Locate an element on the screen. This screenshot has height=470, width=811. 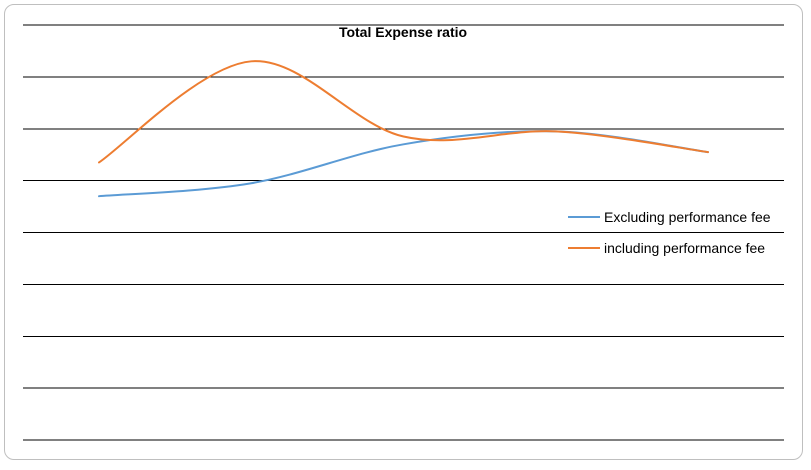
legend-label-including: including performance fee is located at coordinates (684, 248).